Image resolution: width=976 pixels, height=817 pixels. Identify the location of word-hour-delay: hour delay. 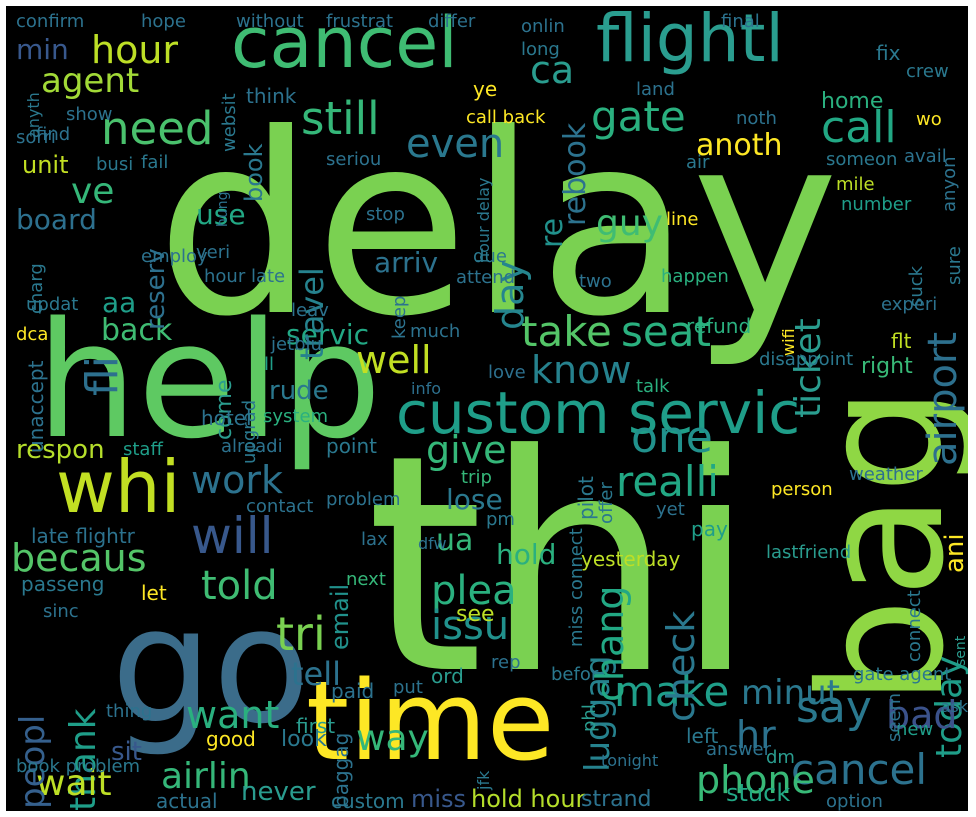
(483, 220).